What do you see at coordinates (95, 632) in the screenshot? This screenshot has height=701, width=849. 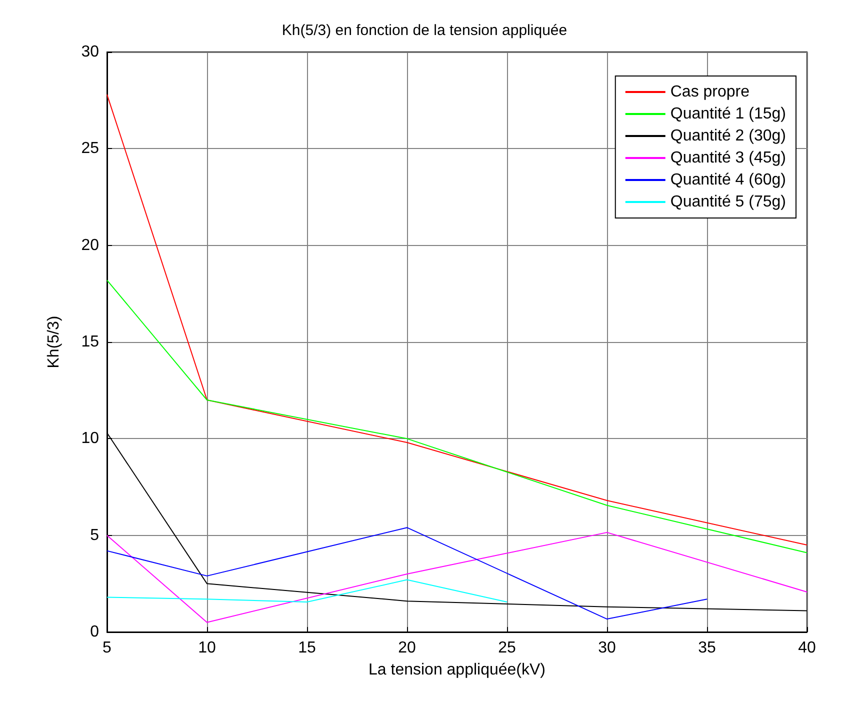 I see `y-tick-label: 0` at bounding box center [95, 632].